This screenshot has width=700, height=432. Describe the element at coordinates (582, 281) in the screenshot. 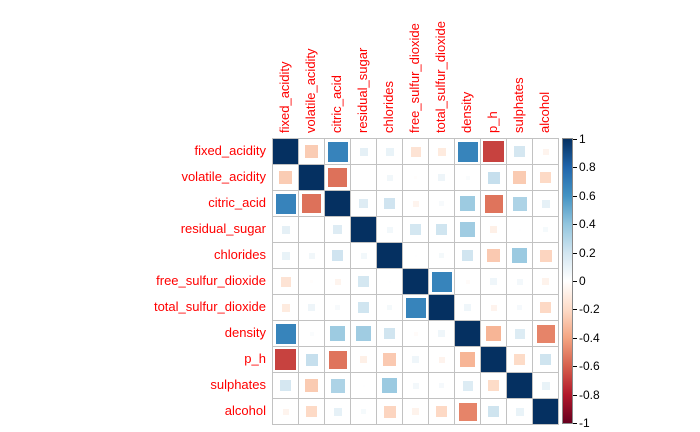

I see `legend-tick-label: 0` at that location.